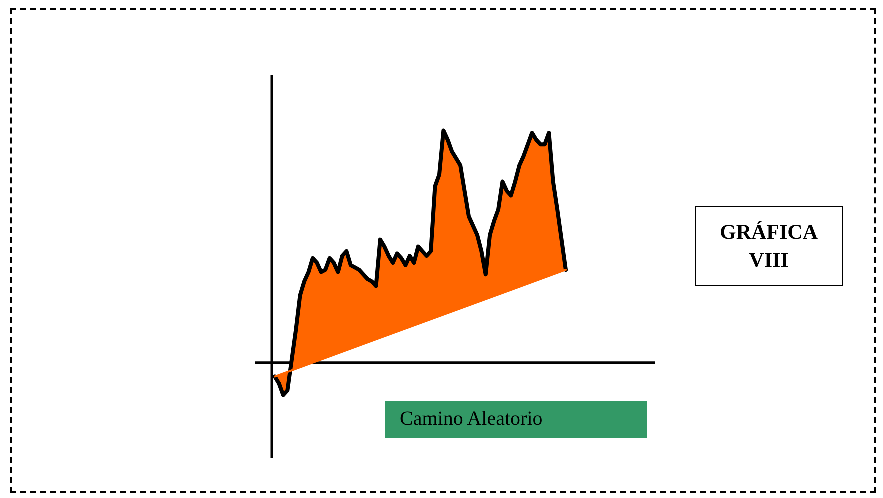  I want to click on text: Camino Aleatorio, so click(516, 419).